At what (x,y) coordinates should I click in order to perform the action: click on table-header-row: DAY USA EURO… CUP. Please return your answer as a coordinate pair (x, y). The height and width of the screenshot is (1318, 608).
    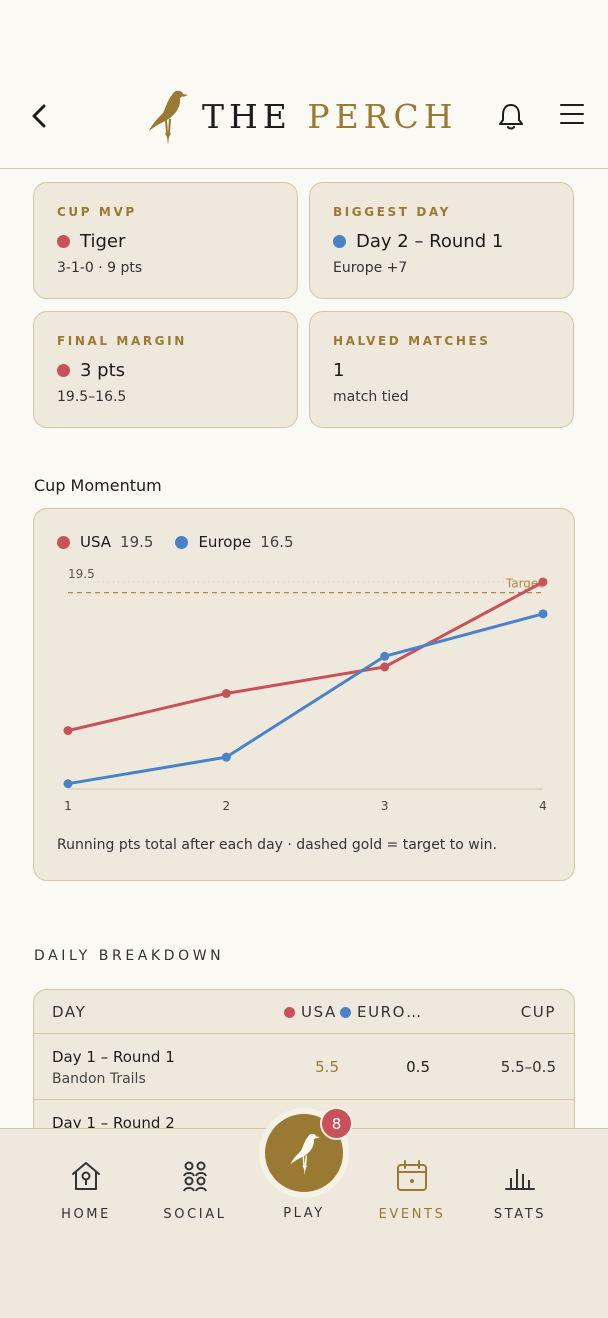
    Looking at the image, I should click on (304, 1012).